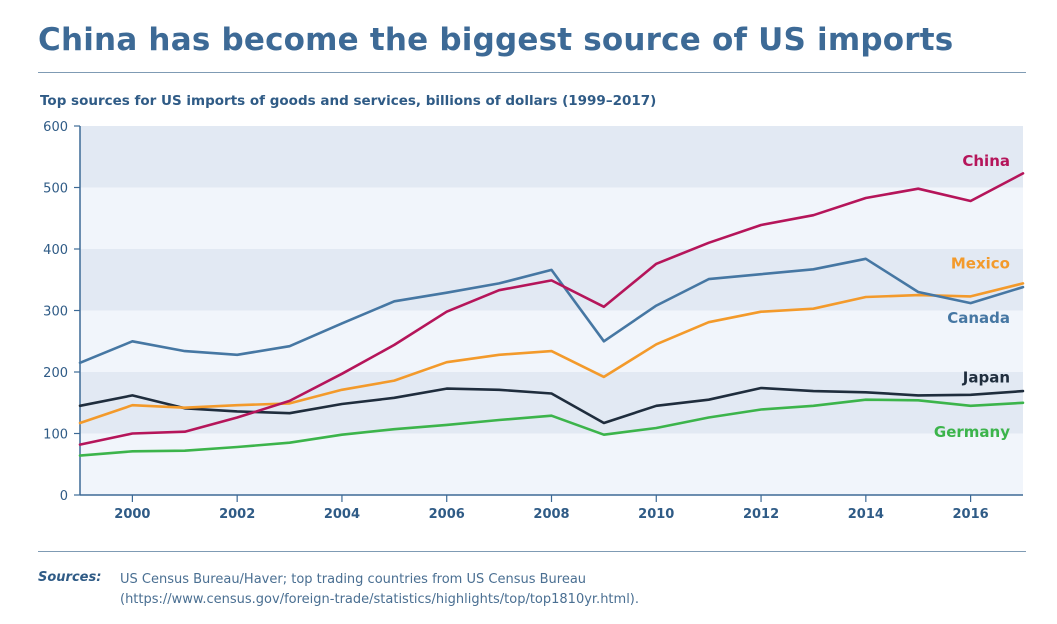 The width and height of the screenshot is (1057, 624). Describe the element at coordinates (986, 161) in the screenshot. I see `series-label-china: China` at that location.